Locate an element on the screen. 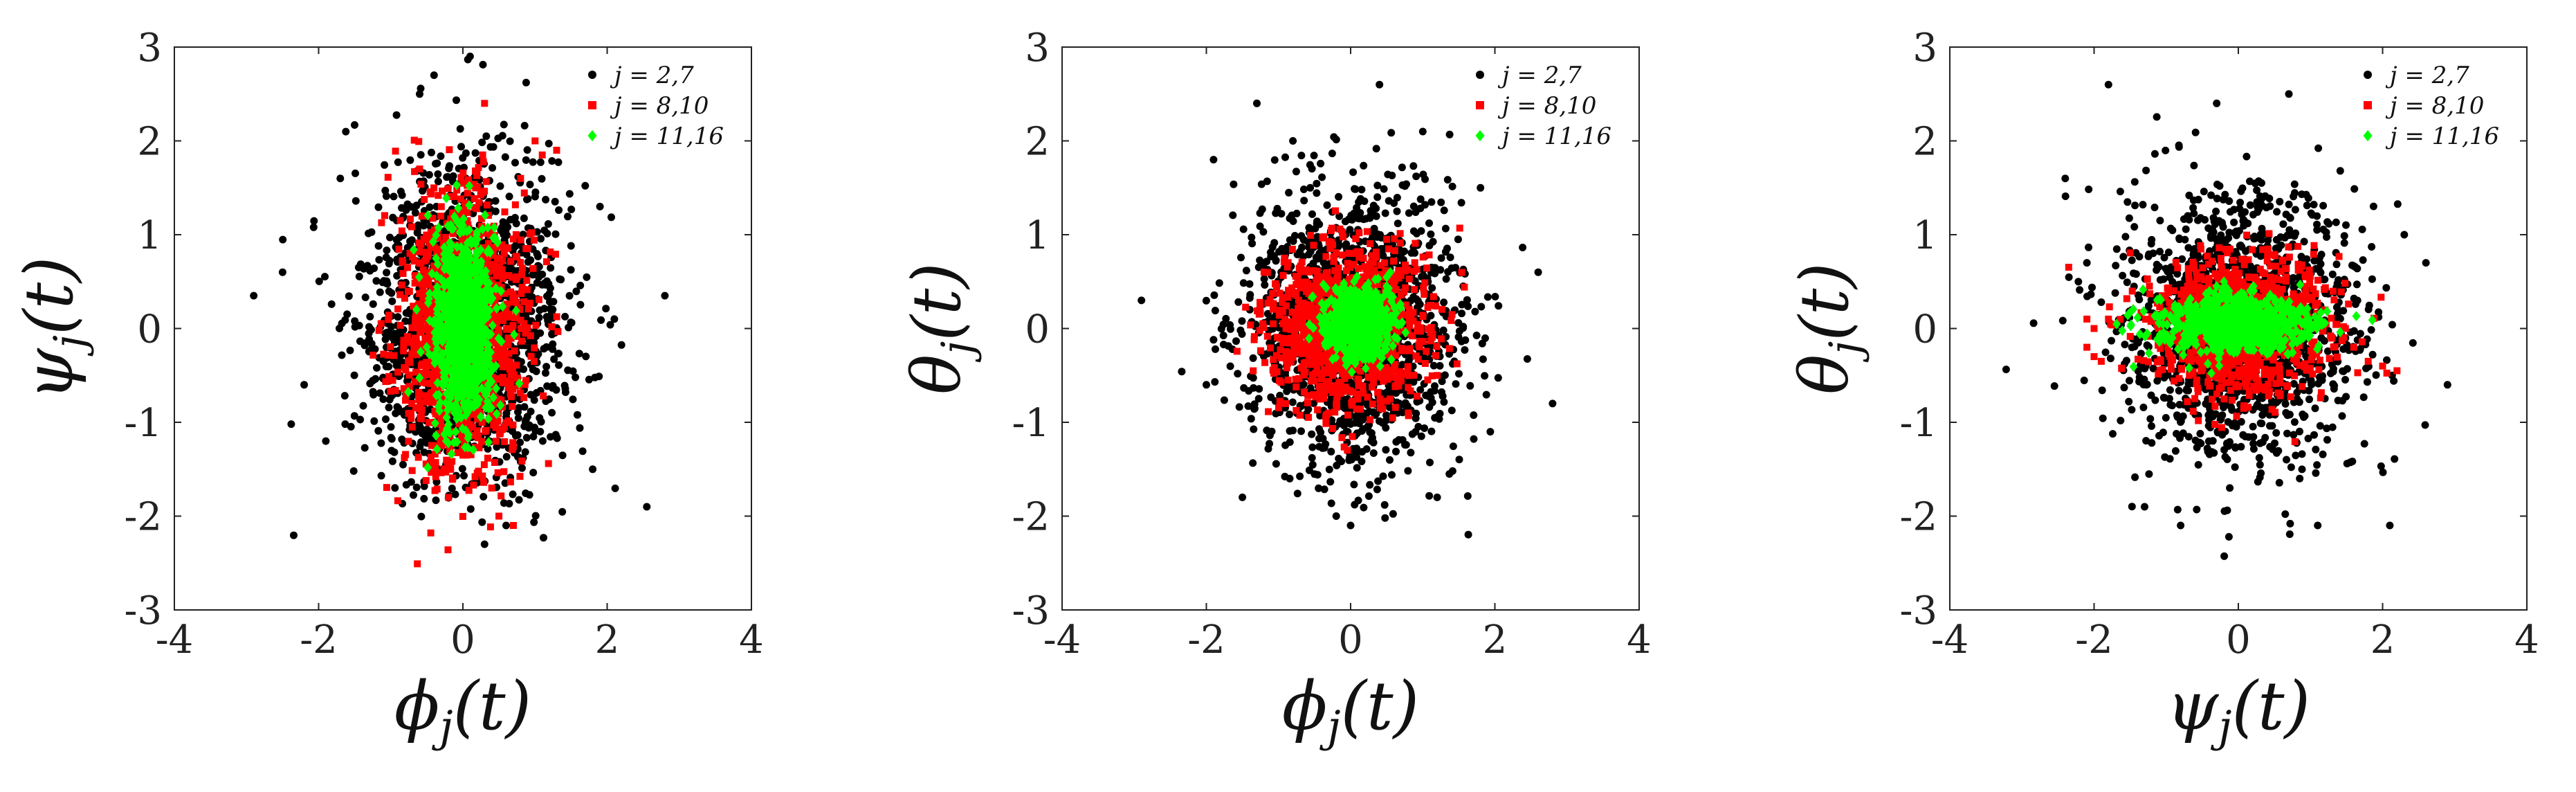  x-tick-label: 0 is located at coordinates (462, 640).